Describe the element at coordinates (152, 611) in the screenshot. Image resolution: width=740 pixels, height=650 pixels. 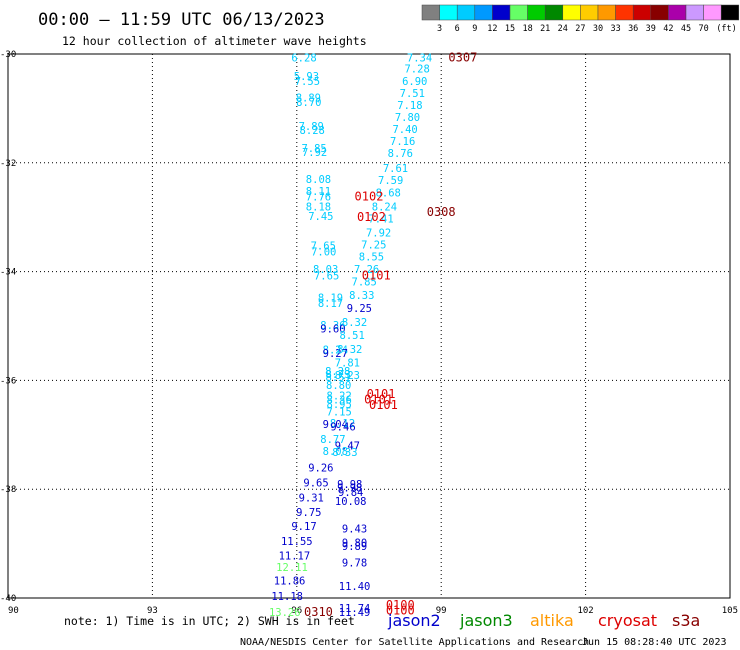
I see `x-tick-label: 93` at that location.